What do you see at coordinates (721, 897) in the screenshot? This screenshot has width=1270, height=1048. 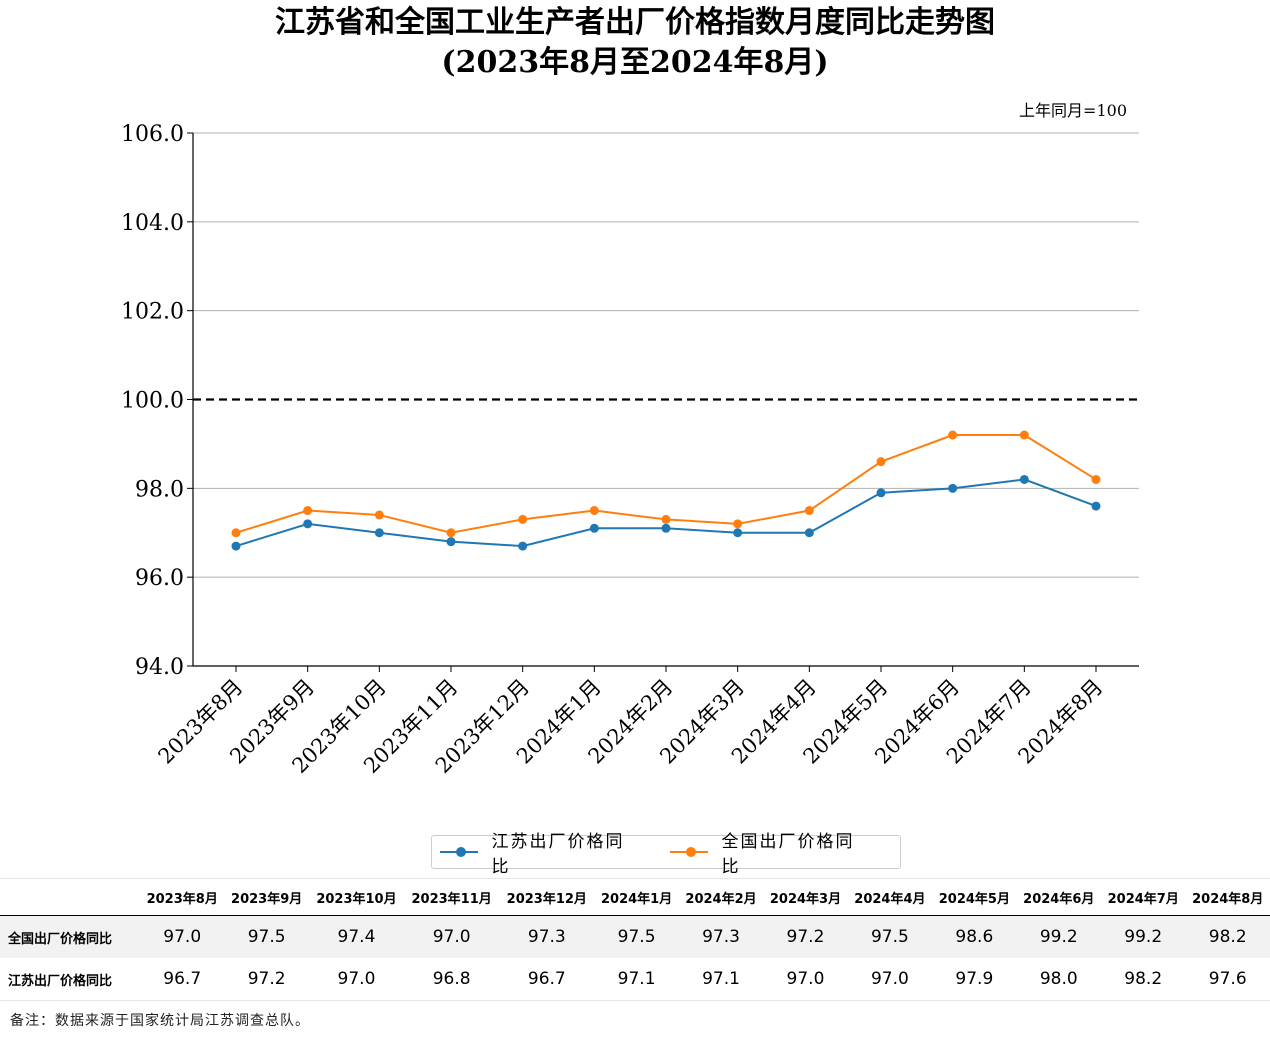 I see `table-header-cell: 2024年2月` at bounding box center [721, 897].